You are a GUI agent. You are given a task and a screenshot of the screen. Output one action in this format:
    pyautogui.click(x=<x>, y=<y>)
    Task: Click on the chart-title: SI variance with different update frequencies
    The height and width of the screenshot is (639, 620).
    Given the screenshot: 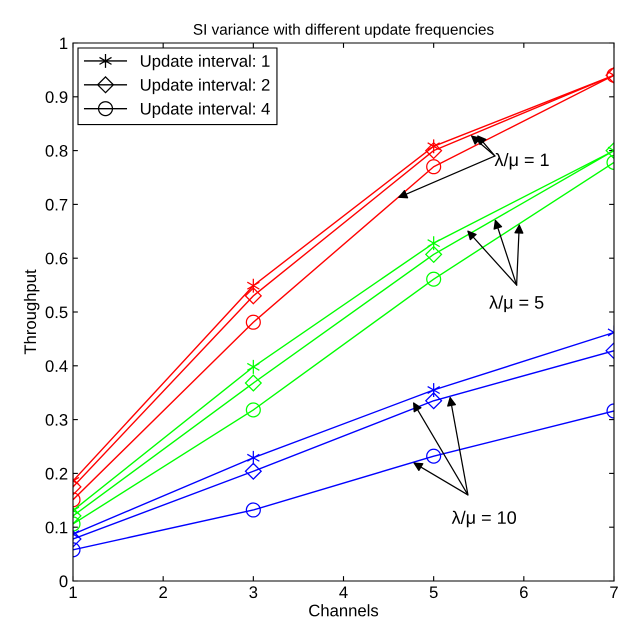 What is the action you would take?
    pyautogui.click(x=344, y=31)
    